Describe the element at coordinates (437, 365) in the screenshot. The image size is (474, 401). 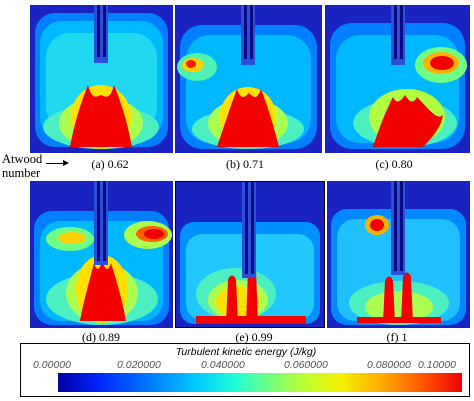
I see `colorbar-tick: 0.10000` at that location.